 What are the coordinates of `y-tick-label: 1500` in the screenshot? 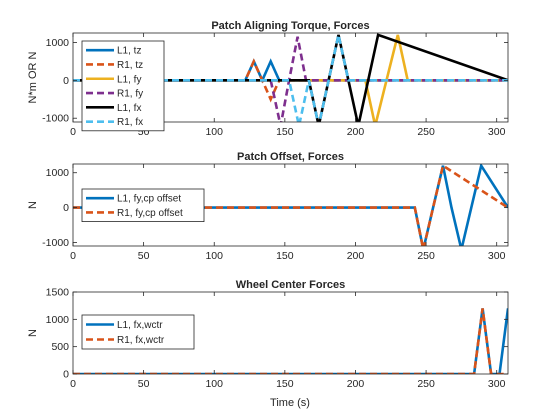 It's located at (58, 293).